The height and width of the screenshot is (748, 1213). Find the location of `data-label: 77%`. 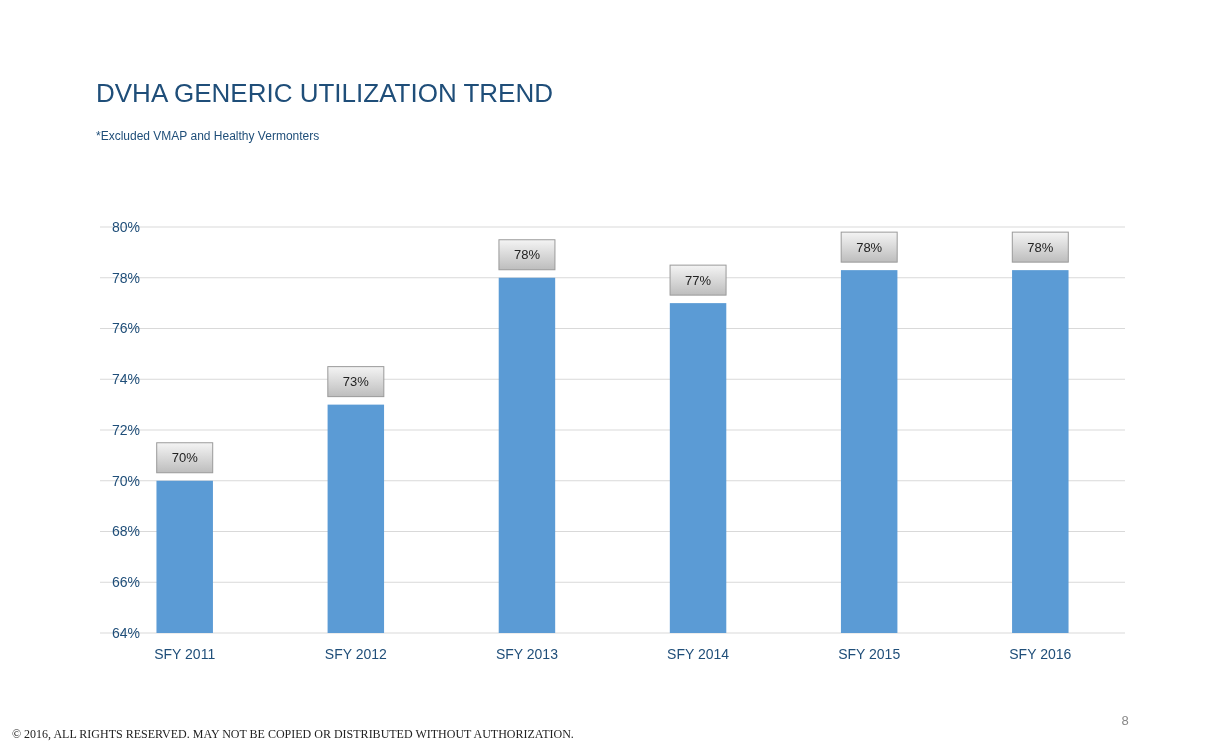

data-label: 77% is located at coordinates (698, 280).